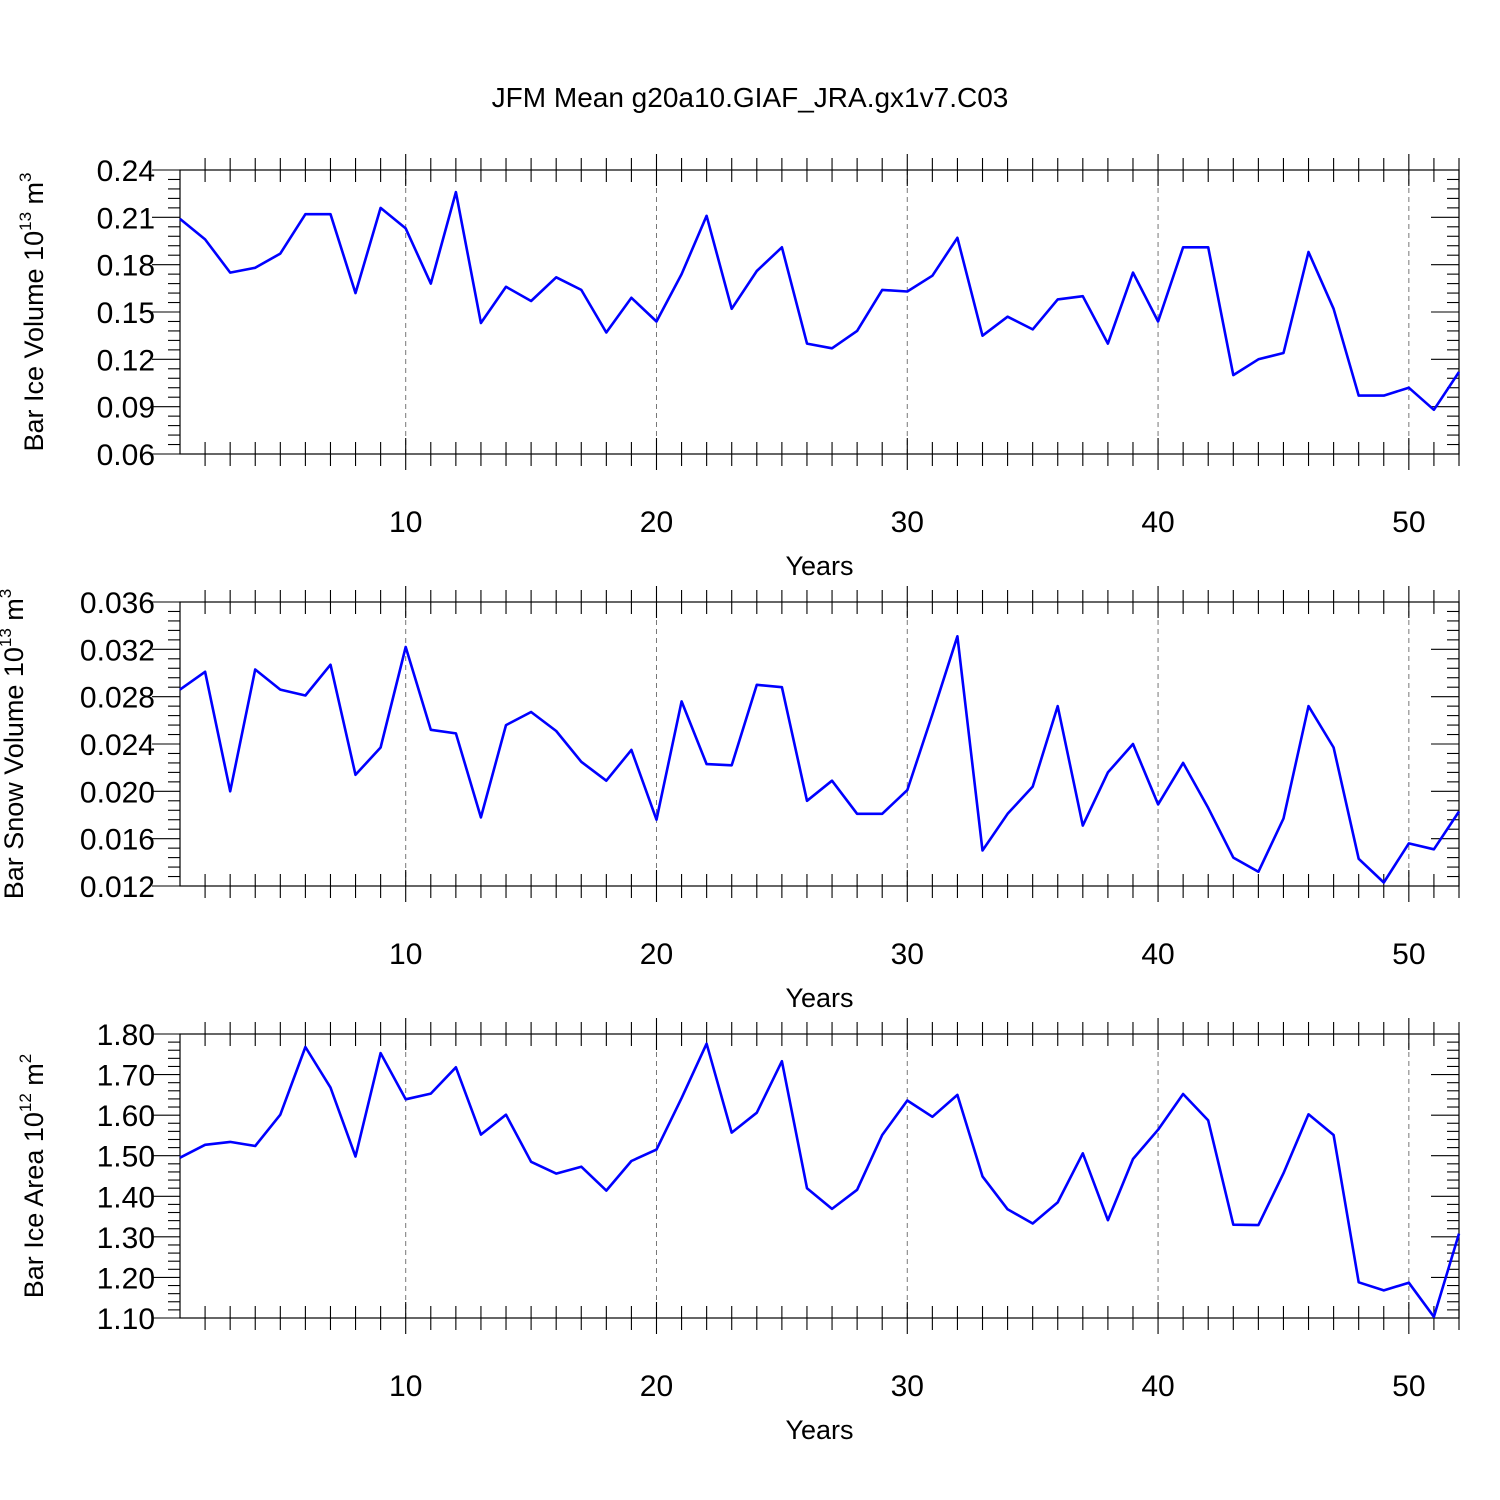 The width and height of the screenshot is (1500, 1500). I want to click on y-tick-label: 0.21, so click(126, 218).